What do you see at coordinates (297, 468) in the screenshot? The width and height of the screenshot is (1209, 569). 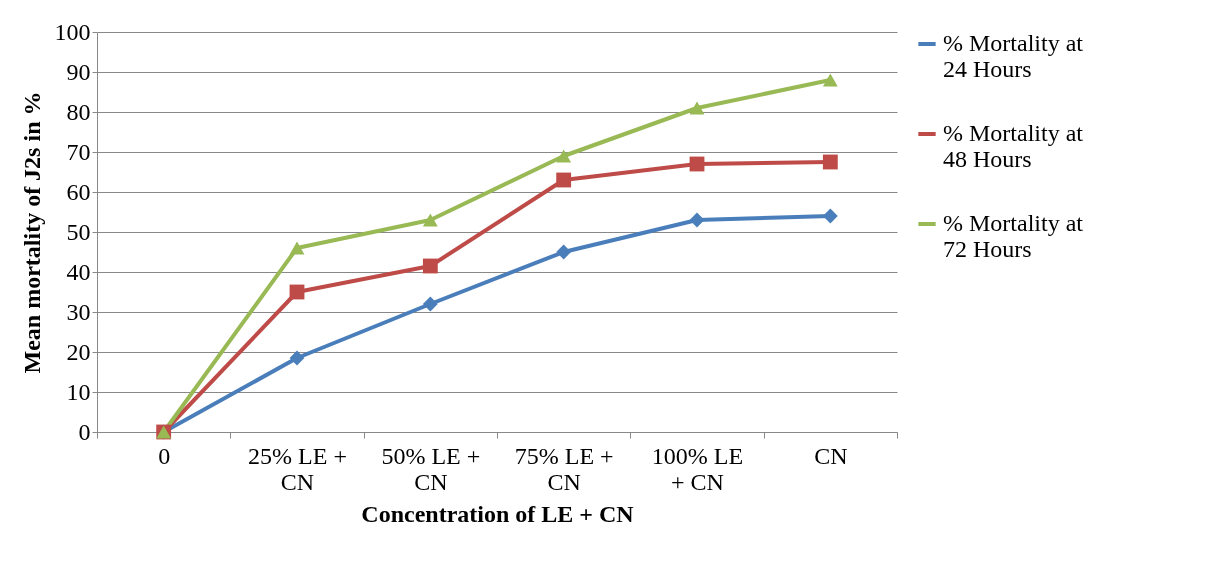 I see `x-tick-label: 25% LE + CN` at bounding box center [297, 468].